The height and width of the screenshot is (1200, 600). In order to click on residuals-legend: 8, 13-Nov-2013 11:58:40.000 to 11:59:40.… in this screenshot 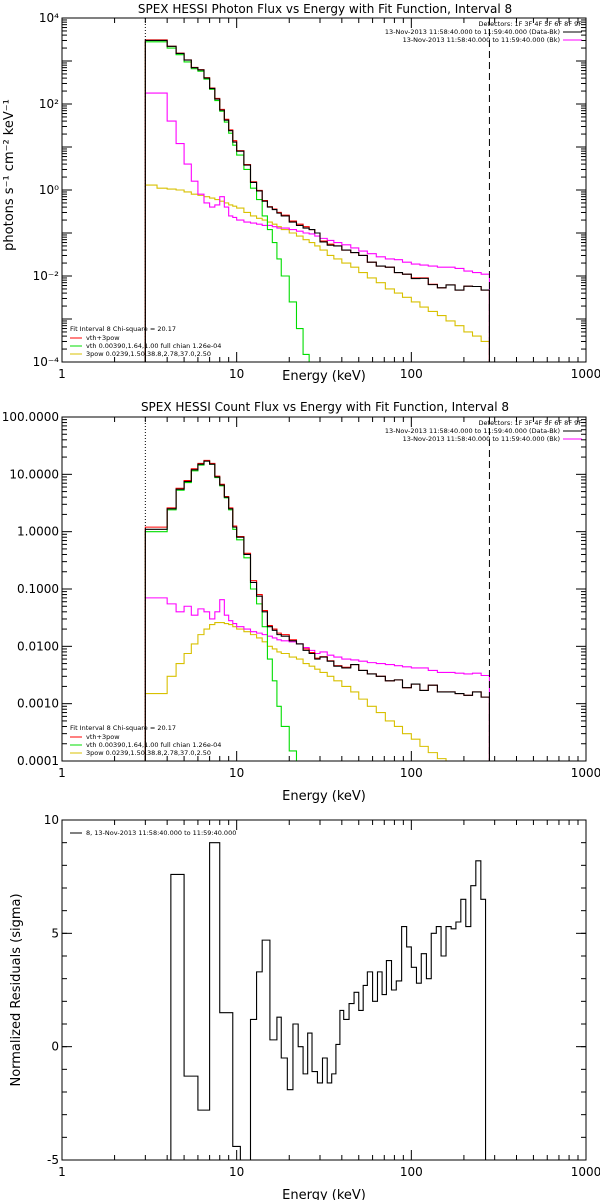, I will do `click(153, 833)`.